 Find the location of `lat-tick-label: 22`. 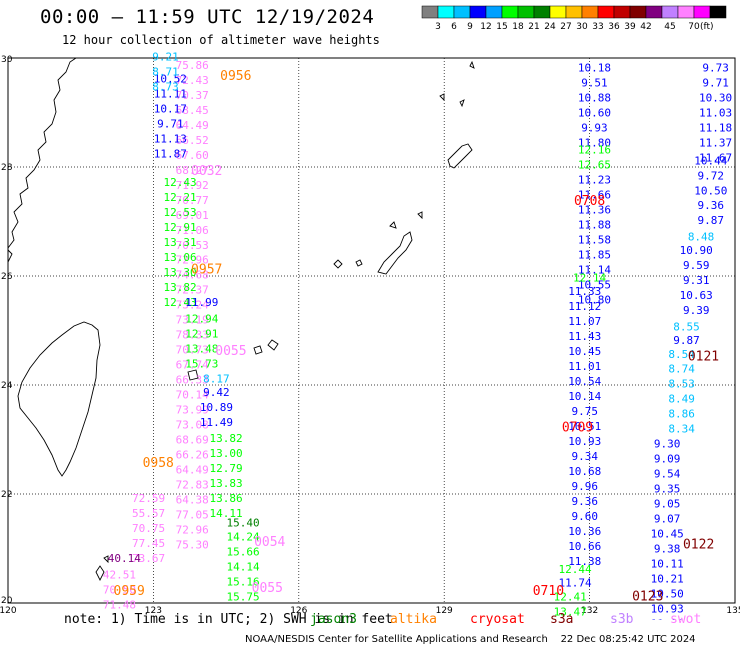

lat-tick-label: 22 is located at coordinates (6, 495).